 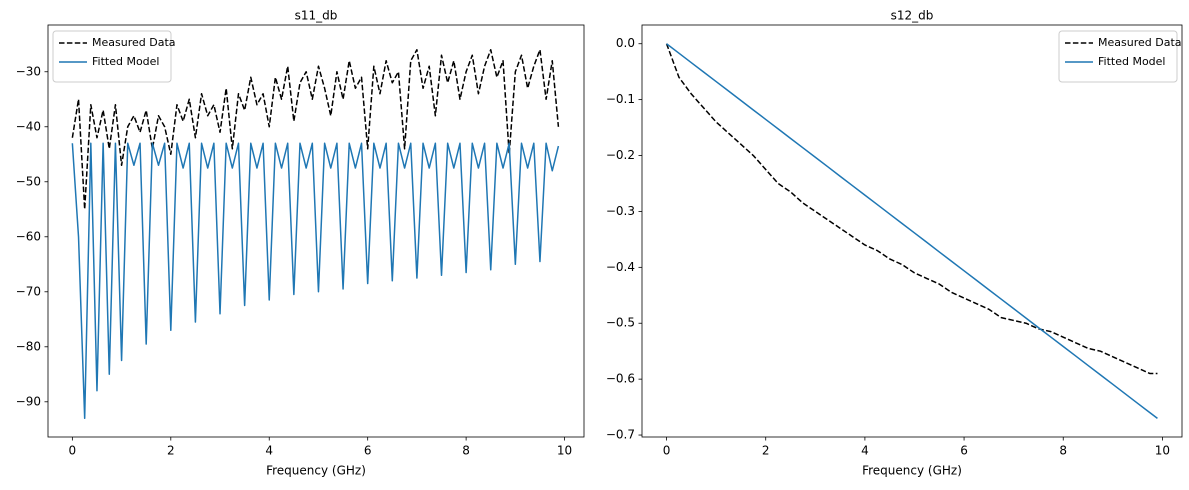 What do you see at coordinates (28, 346) in the screenshot?
I see `y-tick-label: −80` at bounding box center [28, 346].